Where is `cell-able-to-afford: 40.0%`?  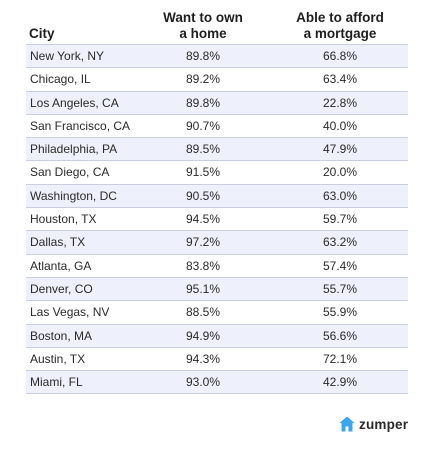
cell-able-to-afford: 40.0% is located at coordinates (340, 125).